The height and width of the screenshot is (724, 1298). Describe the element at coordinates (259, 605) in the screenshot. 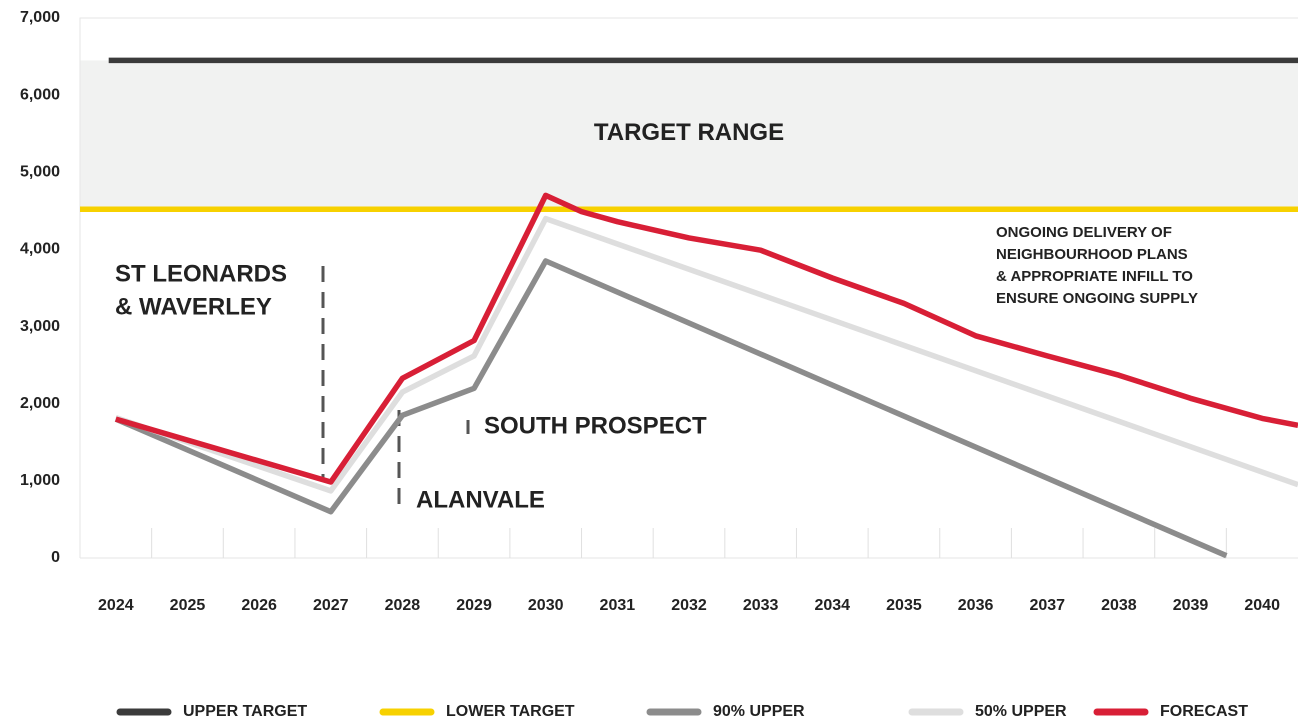

I see `x-tick-label: 2026` at that location.